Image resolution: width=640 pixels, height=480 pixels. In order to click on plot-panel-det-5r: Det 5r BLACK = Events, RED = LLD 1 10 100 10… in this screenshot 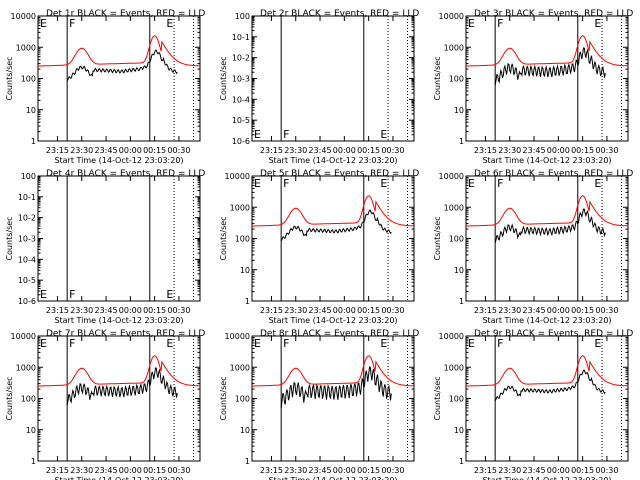, I will do `click(319, 247)`.